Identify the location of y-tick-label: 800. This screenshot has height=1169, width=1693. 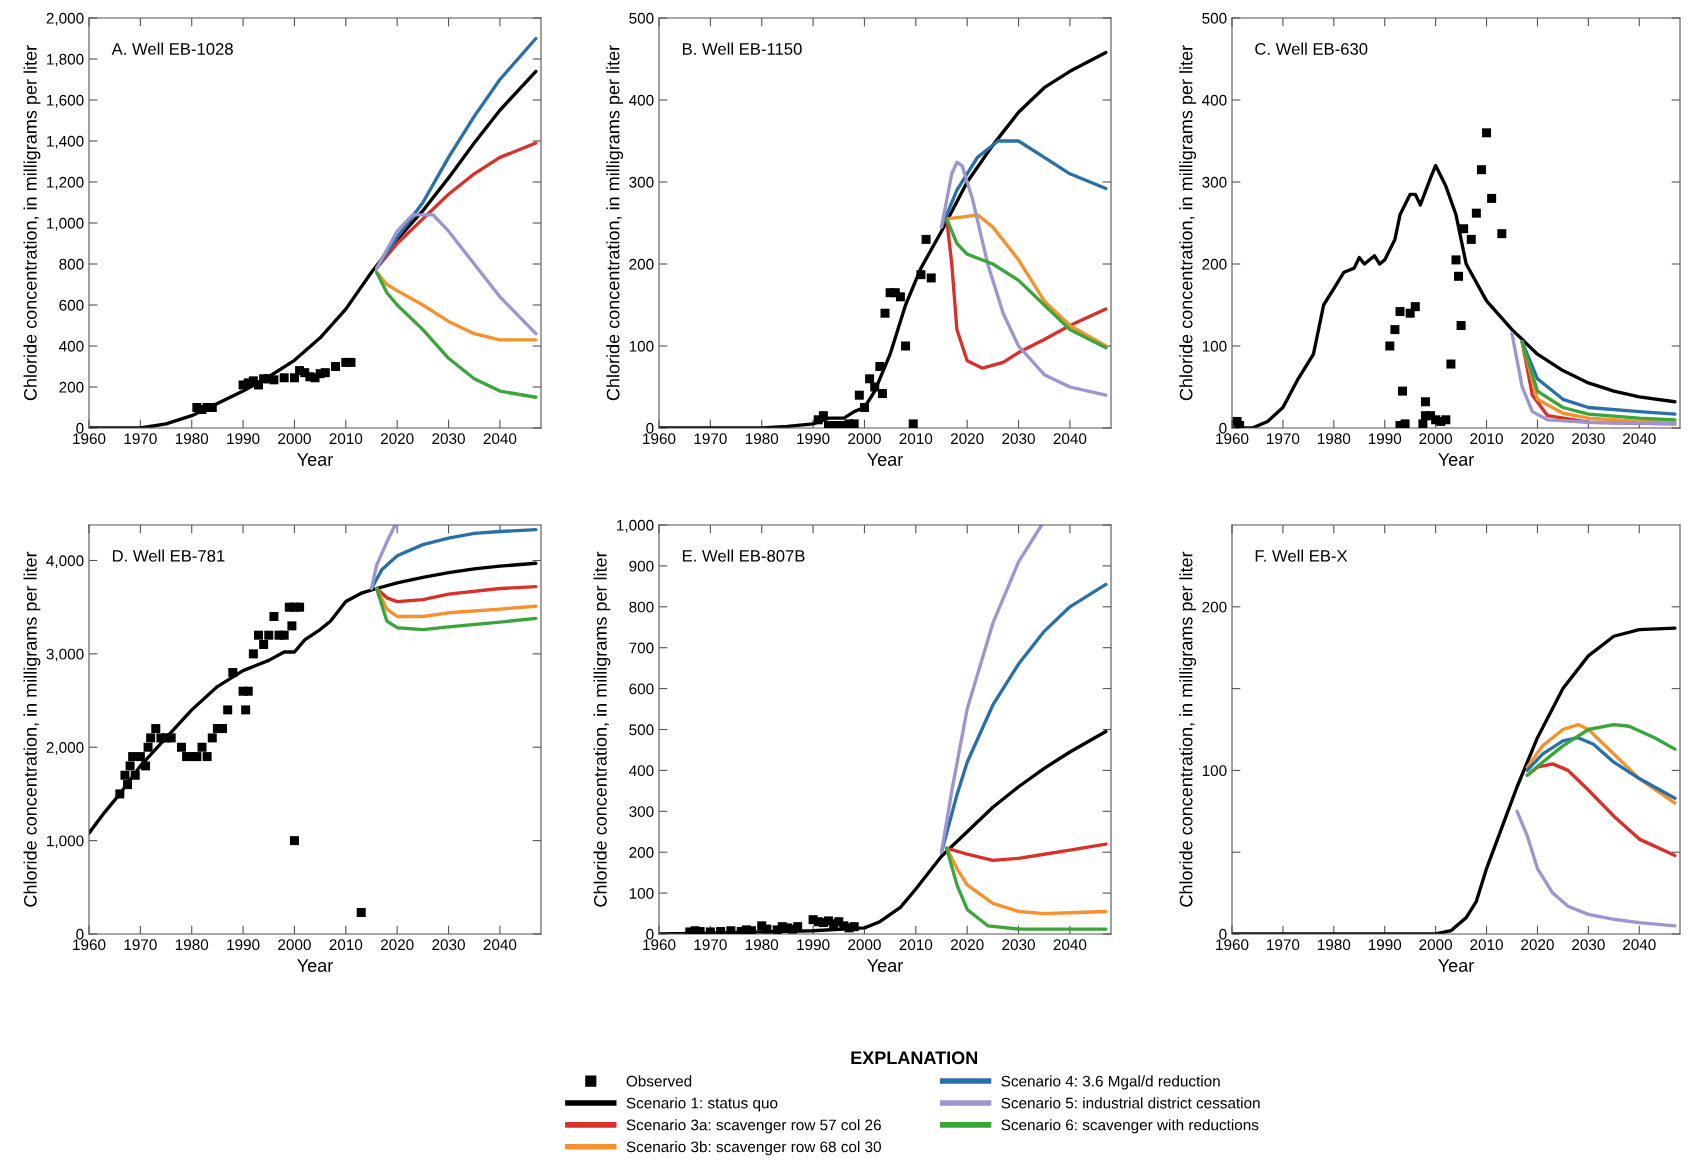
(641, 607).